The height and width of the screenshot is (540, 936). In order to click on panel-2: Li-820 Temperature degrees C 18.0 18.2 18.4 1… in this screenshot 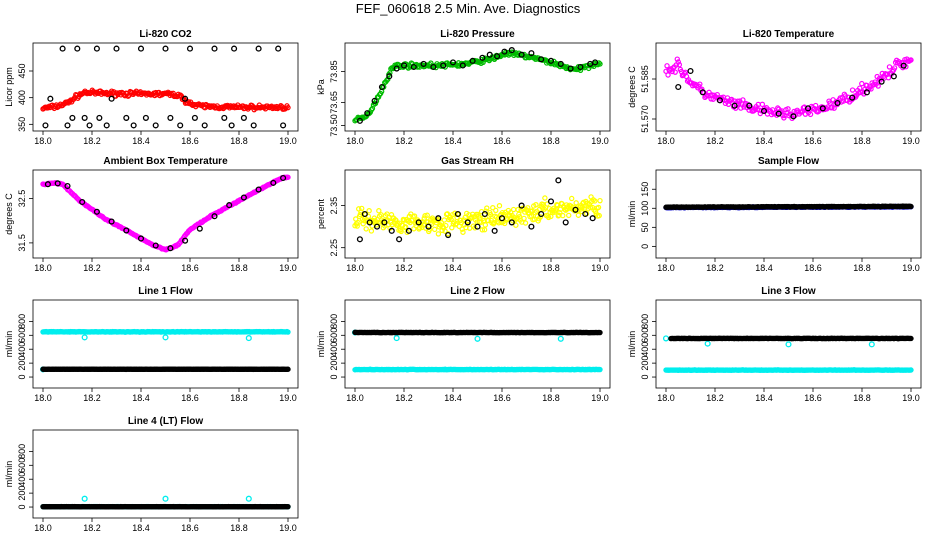, I will do `click(774, 87)`.